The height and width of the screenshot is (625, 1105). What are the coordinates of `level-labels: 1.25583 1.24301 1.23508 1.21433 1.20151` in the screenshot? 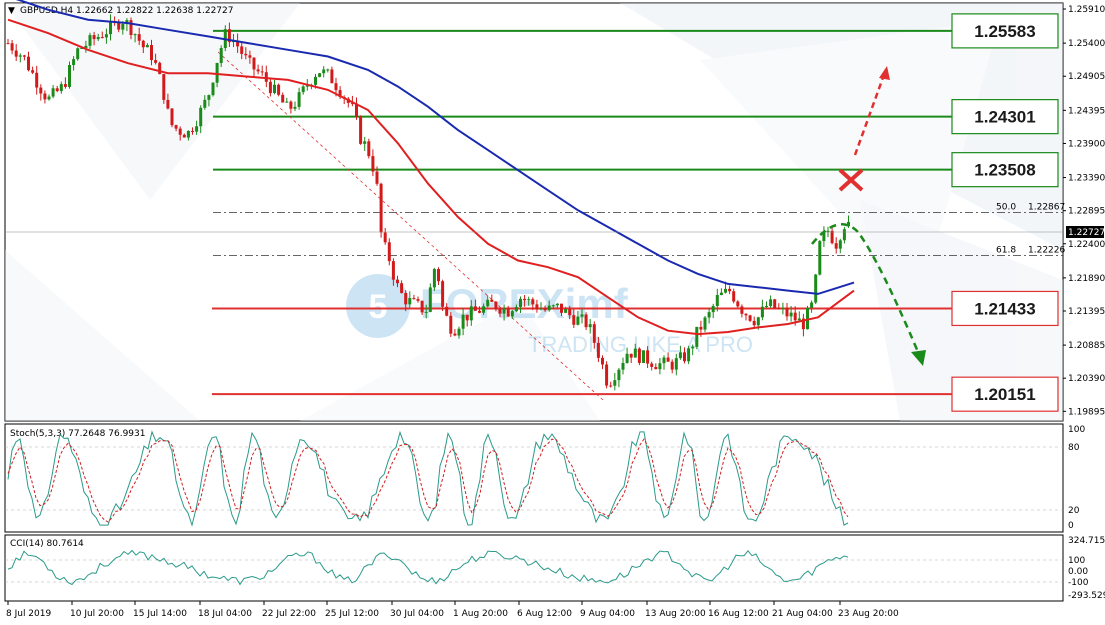 It's located at (1005, 212).